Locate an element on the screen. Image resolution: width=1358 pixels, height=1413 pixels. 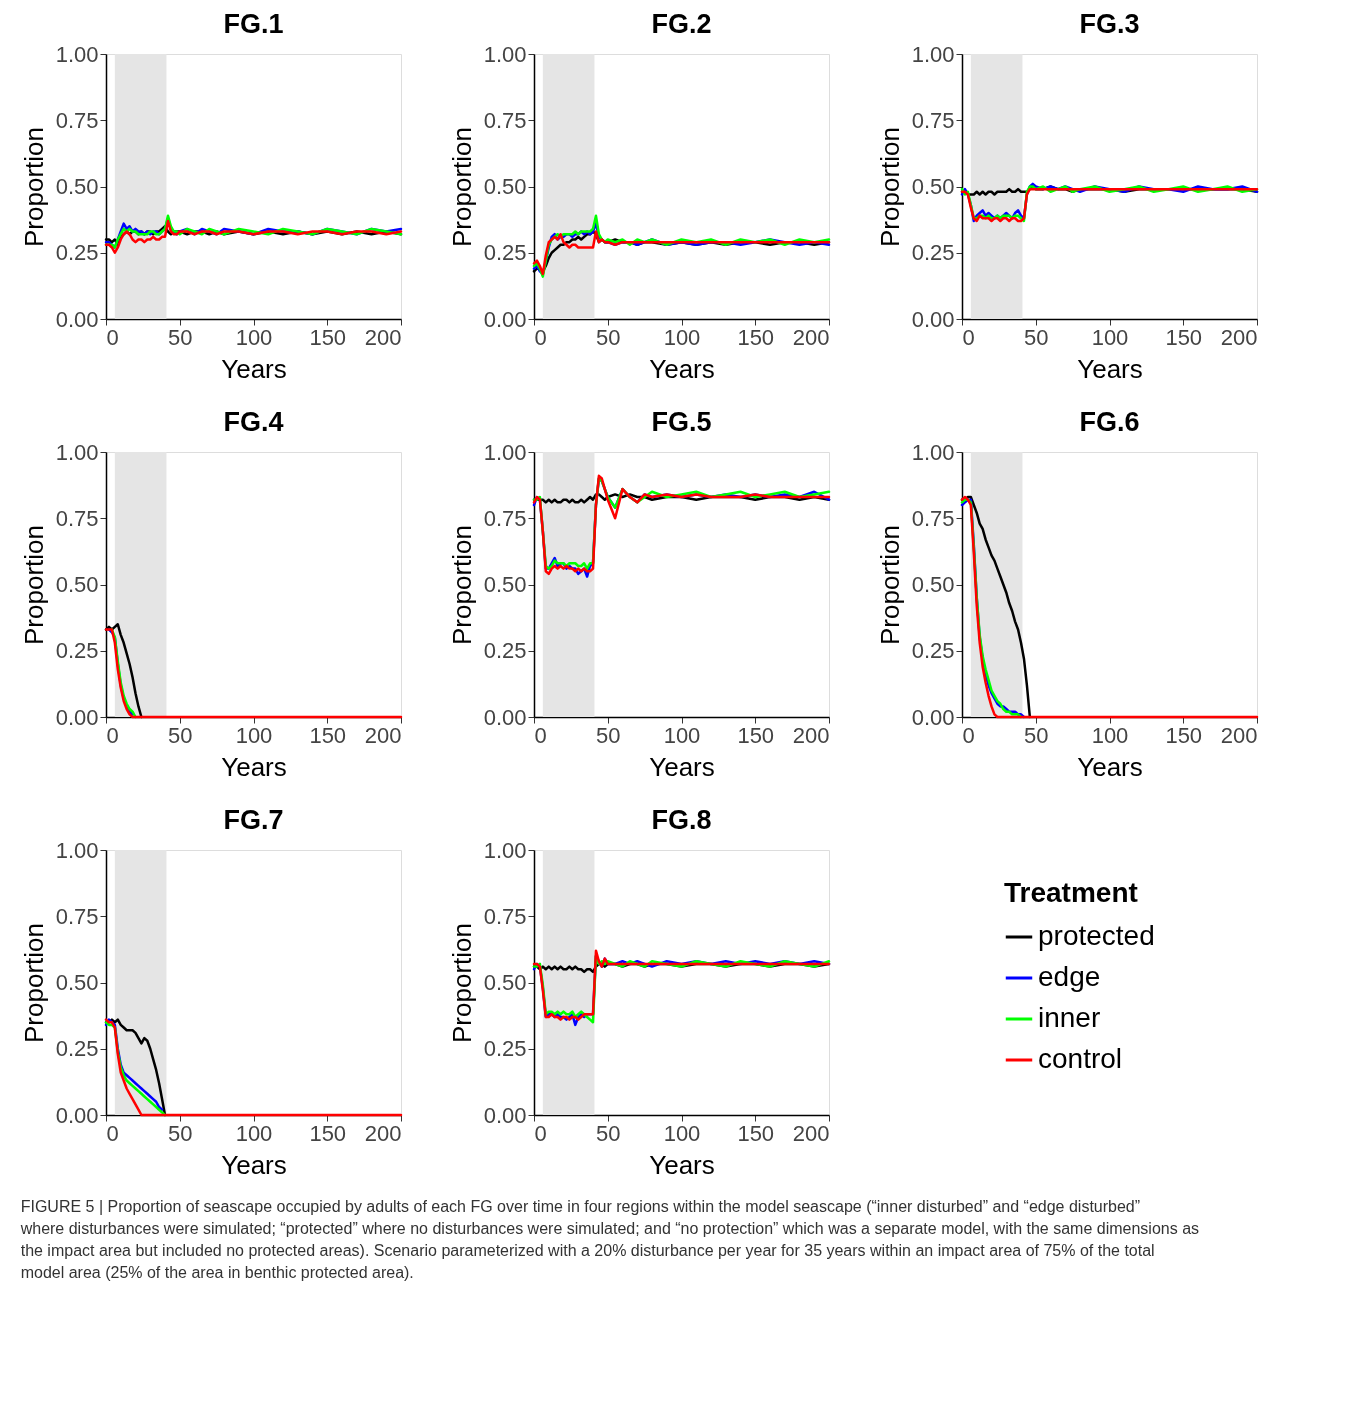
legend-label: inner is located at coordinates (1069, 1017).